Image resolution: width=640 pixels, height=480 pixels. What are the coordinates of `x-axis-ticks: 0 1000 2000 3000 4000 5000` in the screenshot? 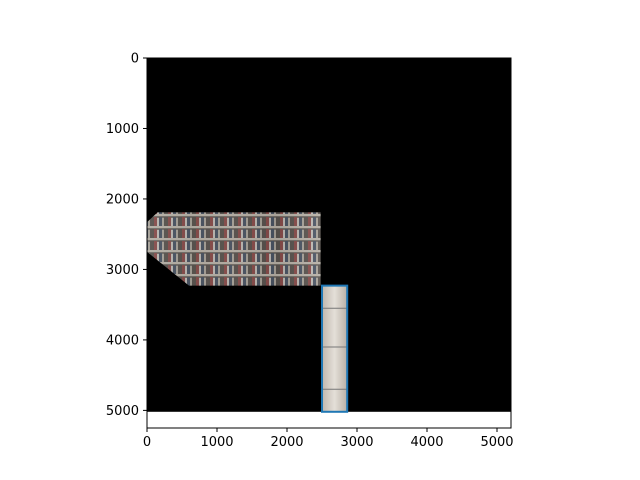 It's located at (328, 439).